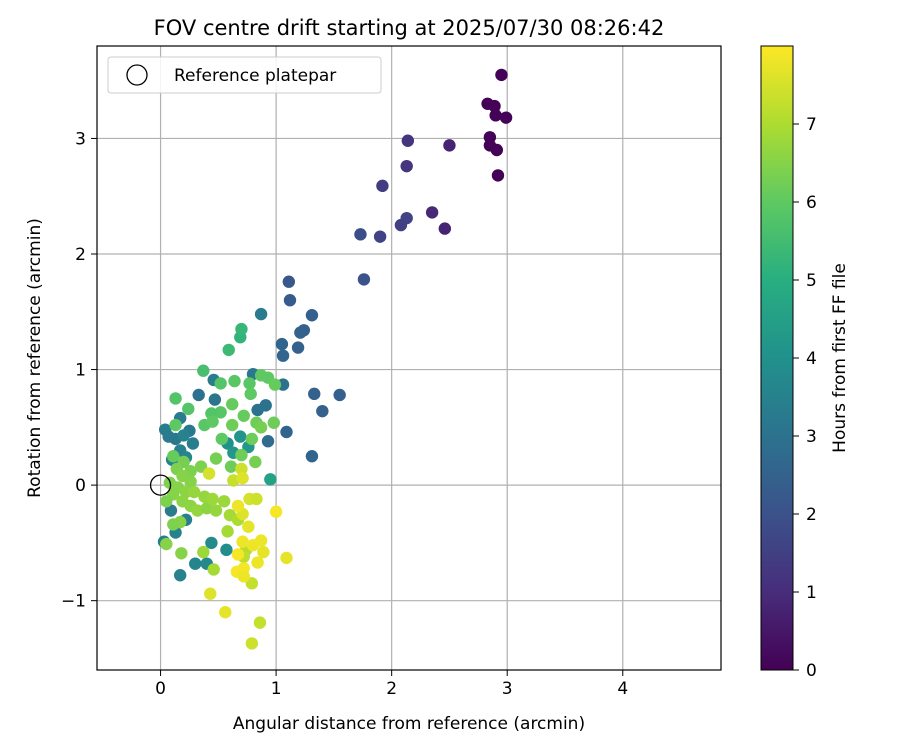  I want to click on colorbar-label: Hours from first FF file, so click(840, 358).